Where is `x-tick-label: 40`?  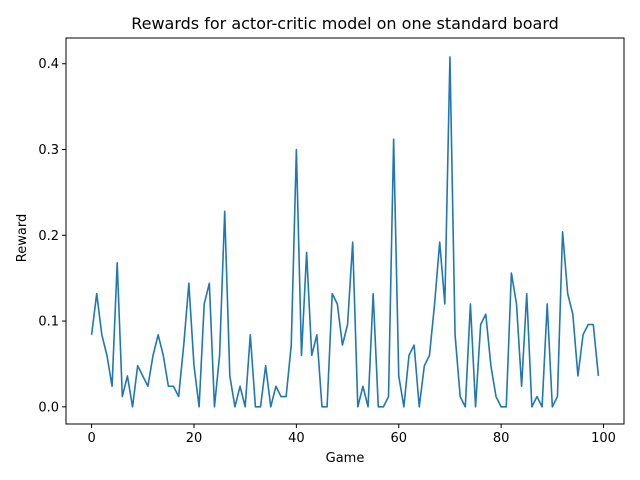
x-tick-label: 40 is located at coordinates (296, 438).